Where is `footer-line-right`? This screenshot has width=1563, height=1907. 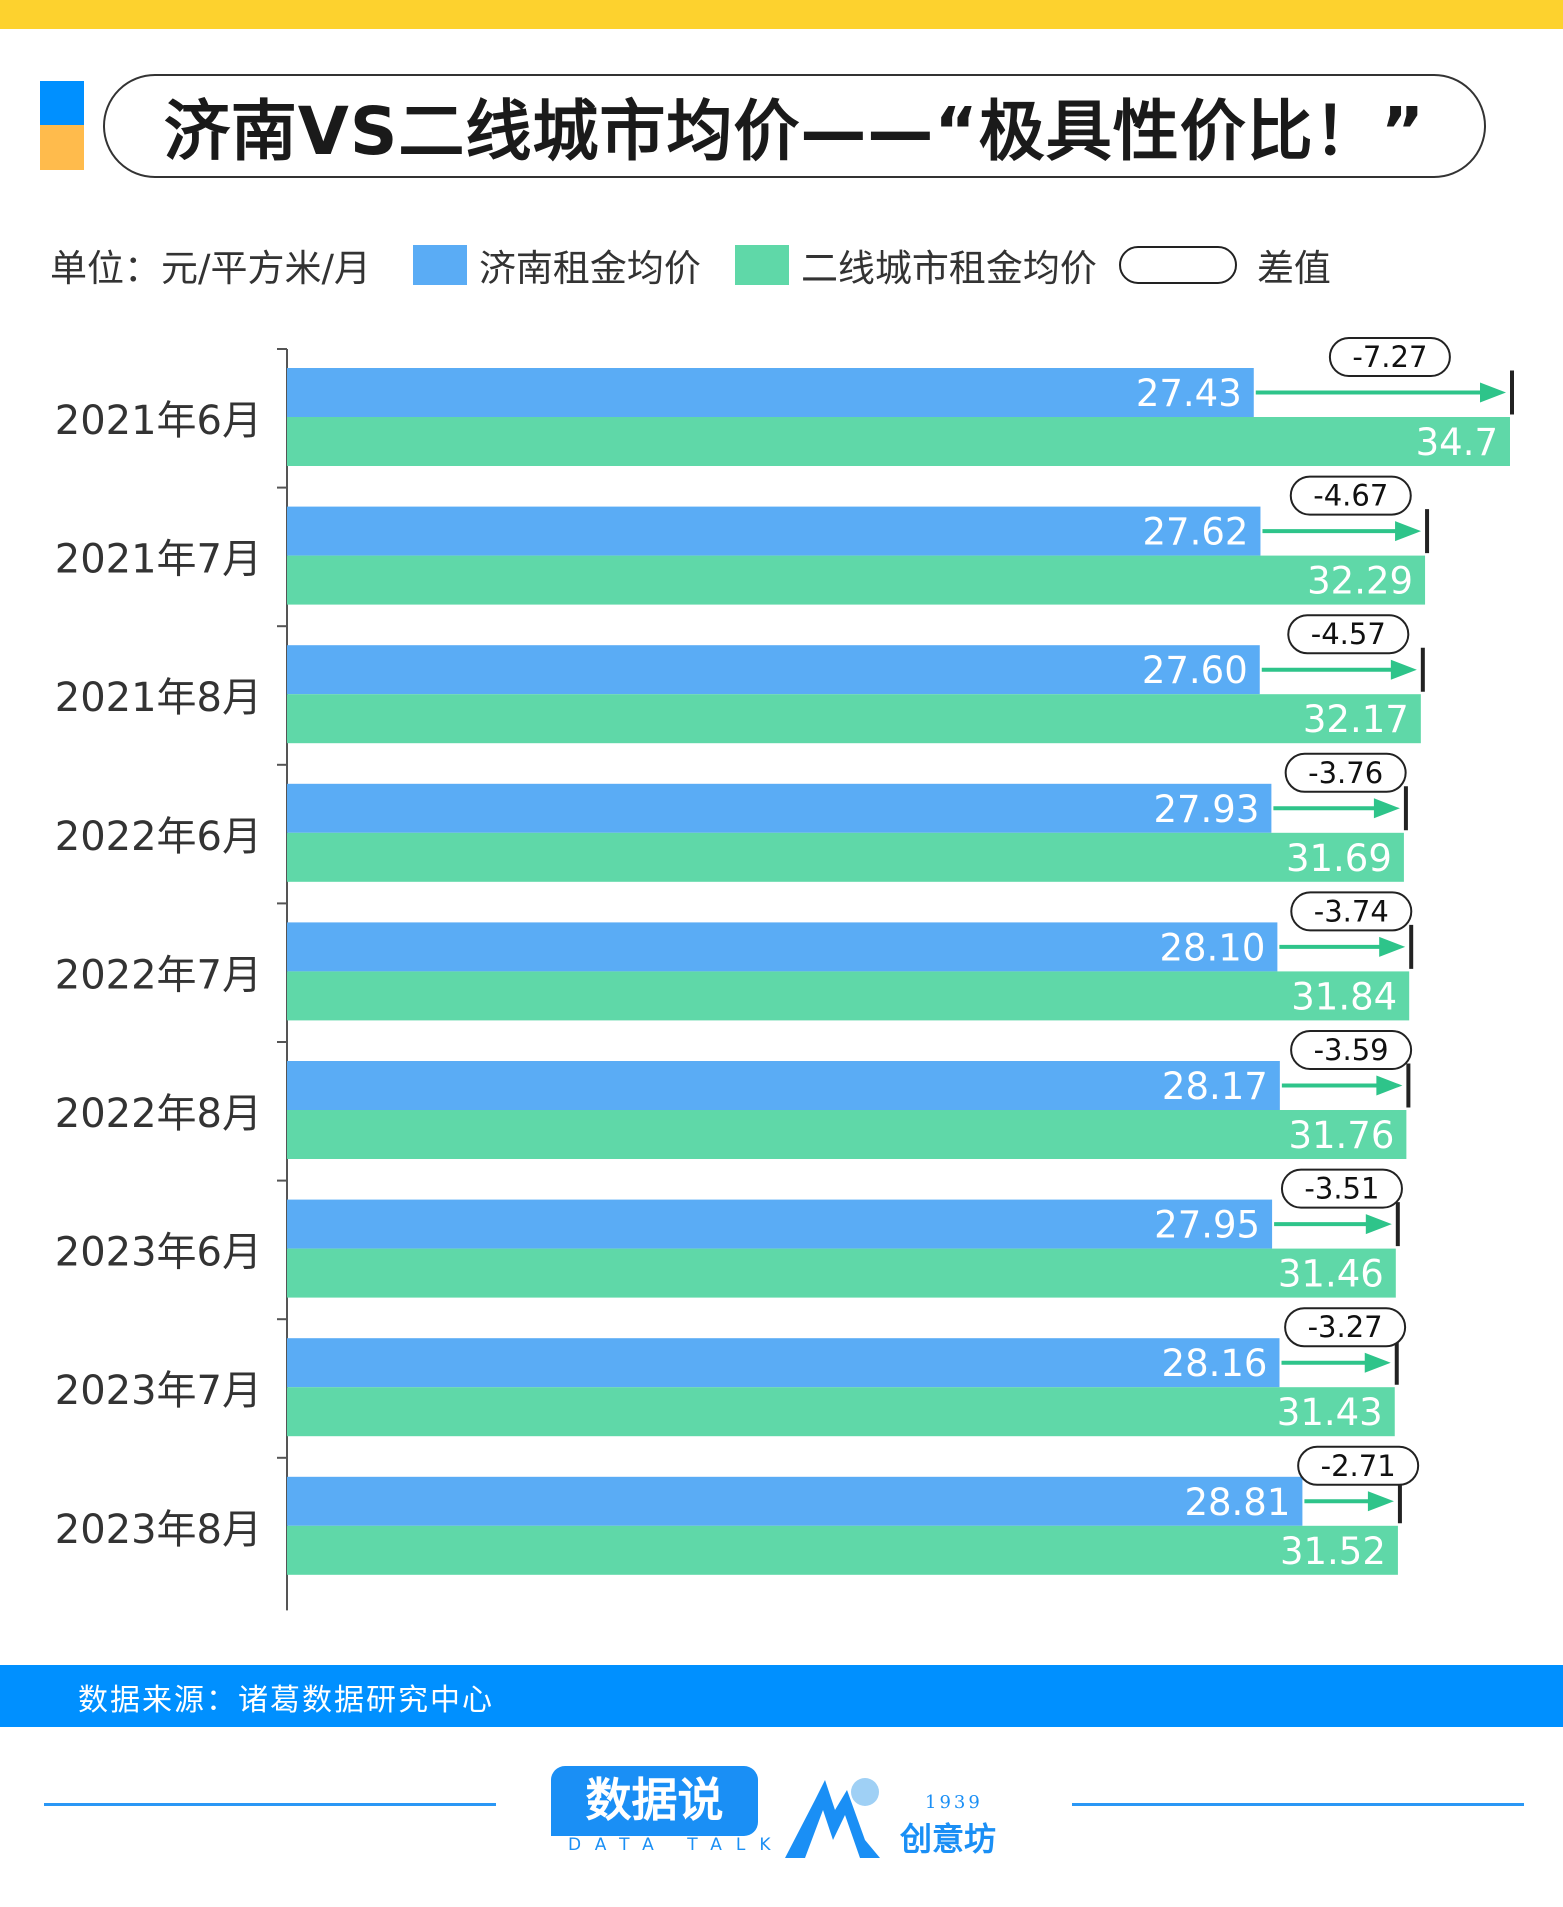
footer-line-right is located at coordinates (1298, 1804).